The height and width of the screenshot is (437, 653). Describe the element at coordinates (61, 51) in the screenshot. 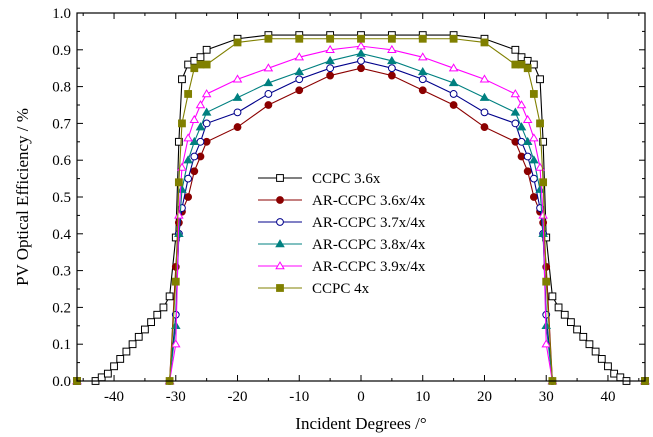

I see `y-tick-label: 0.9` at that location.